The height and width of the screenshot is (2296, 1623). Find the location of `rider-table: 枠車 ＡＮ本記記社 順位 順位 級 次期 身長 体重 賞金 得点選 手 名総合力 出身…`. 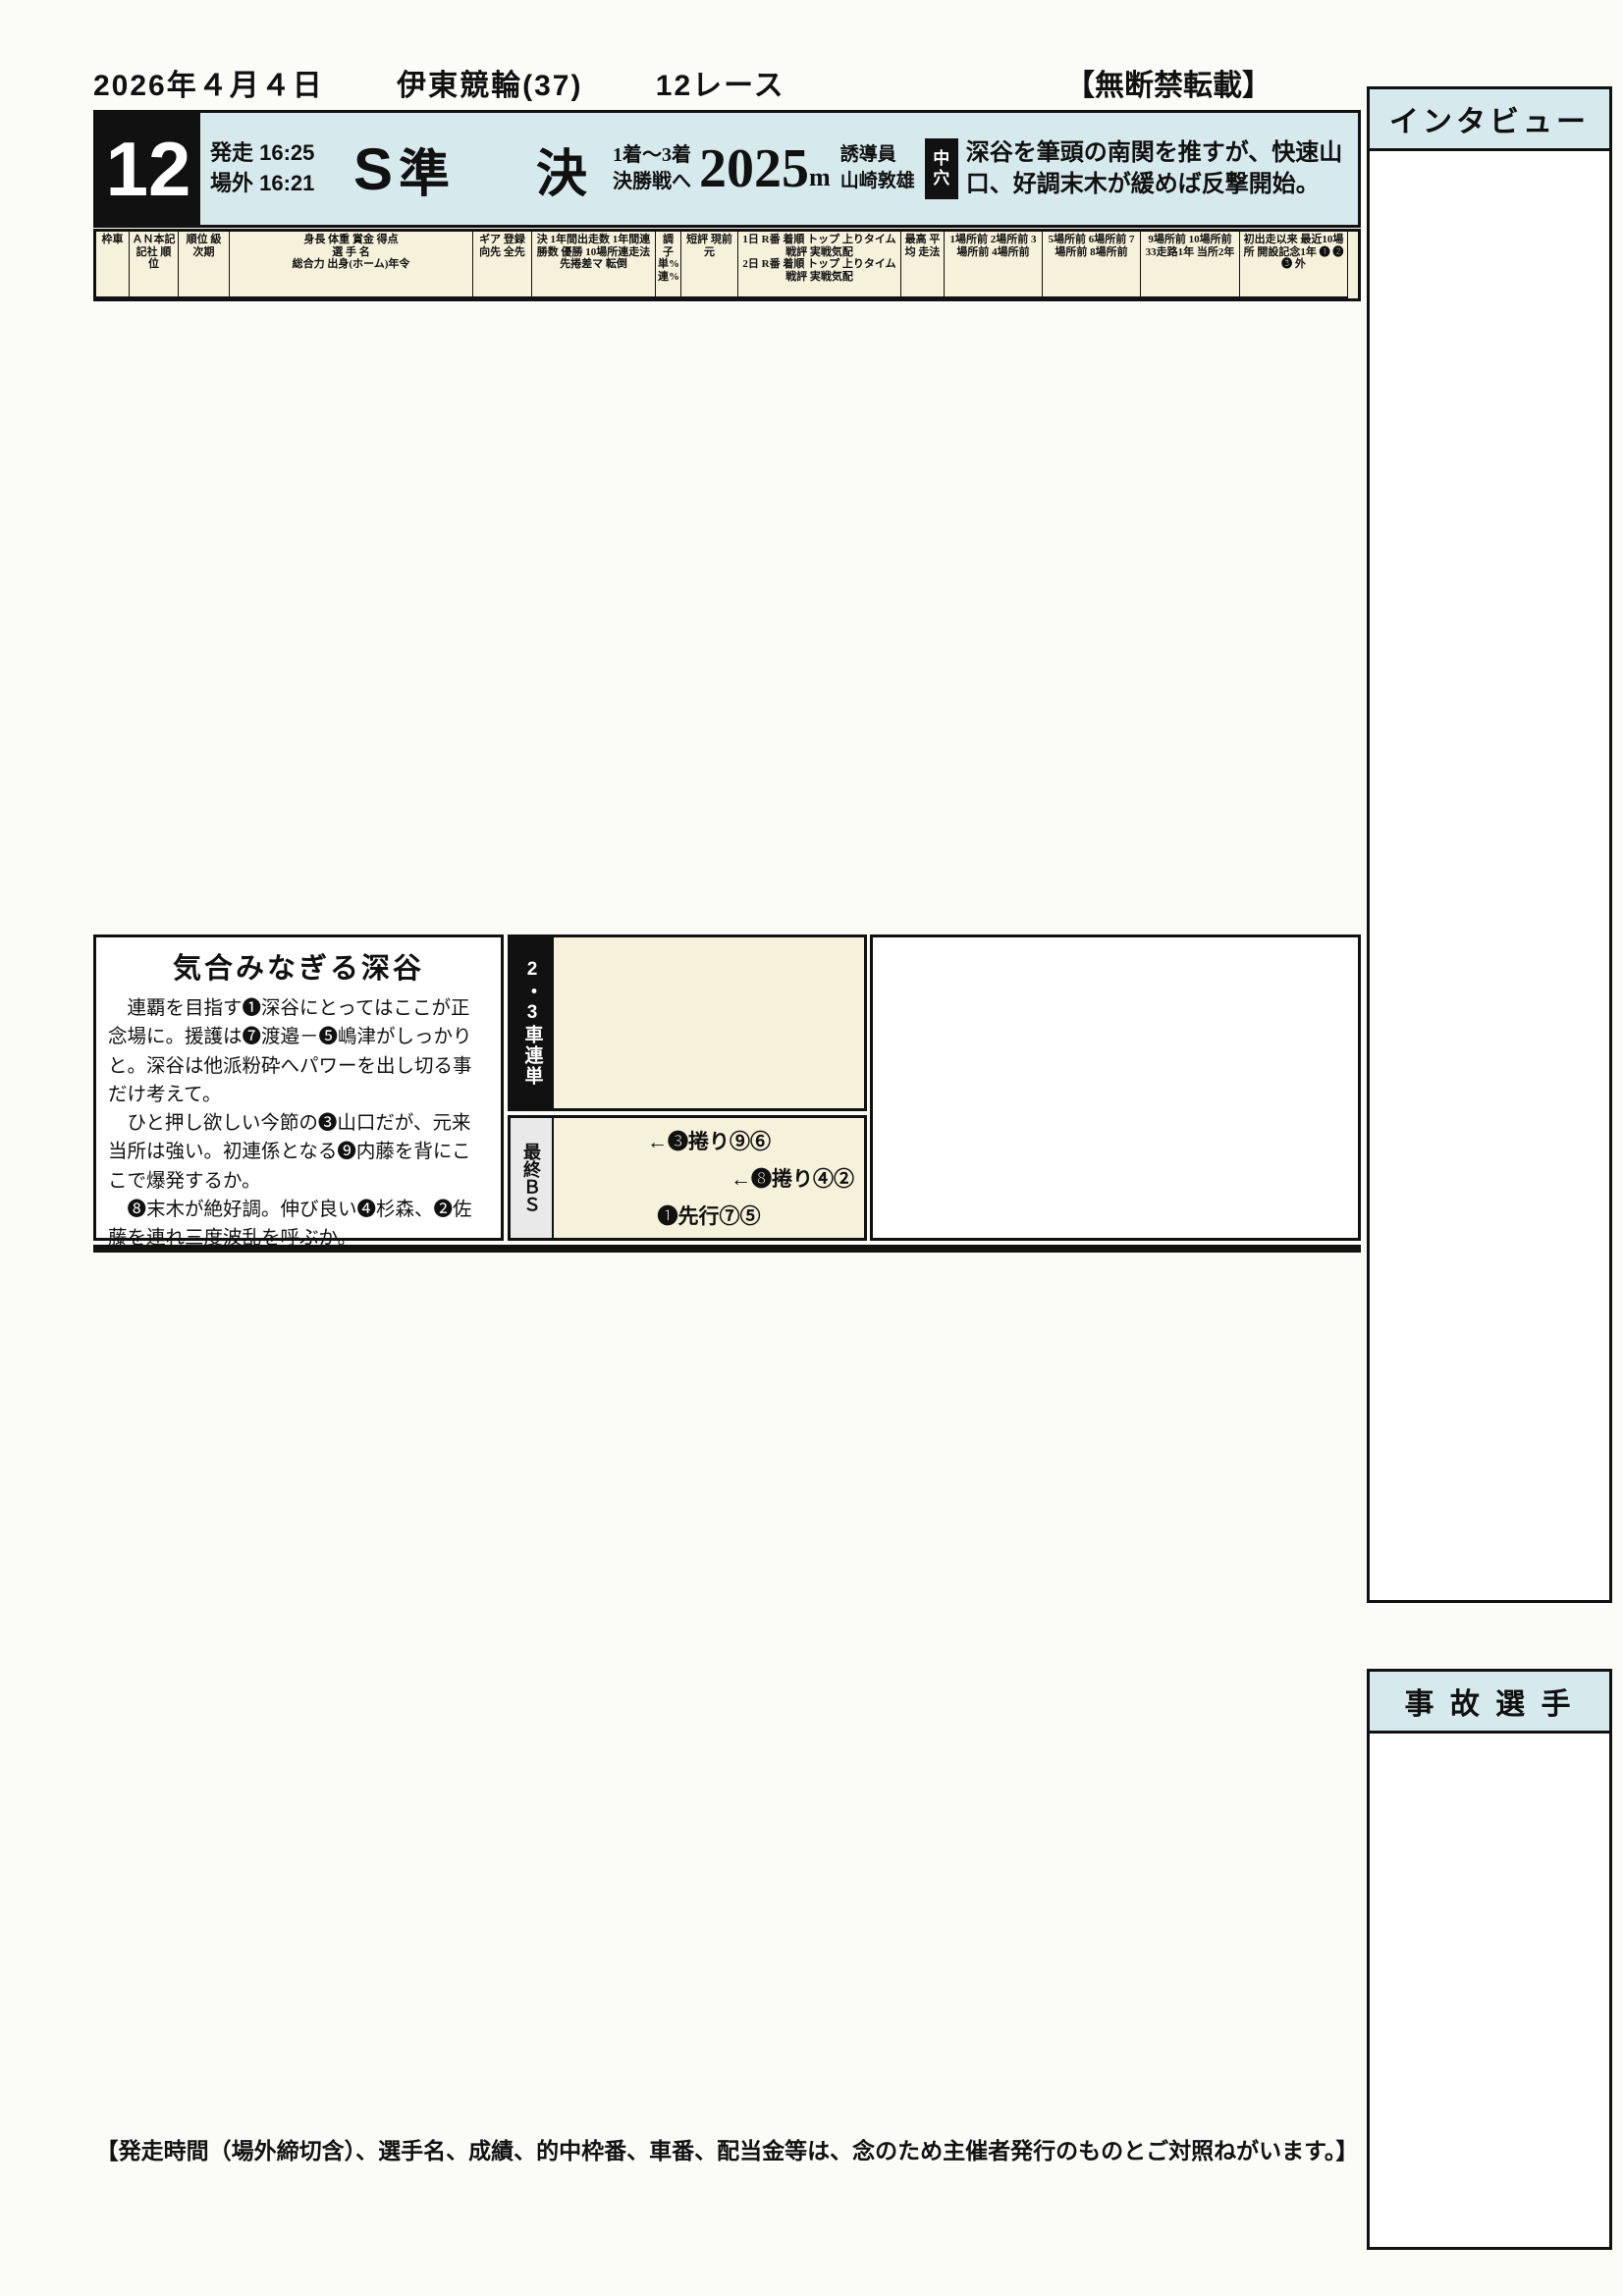

rider-table: 枠車 ＡＮ本記記社 順位 順位 級 次期 身長 体重 賞金 得点選 手 名総合力 出身… is located at coordinates (727, 265).